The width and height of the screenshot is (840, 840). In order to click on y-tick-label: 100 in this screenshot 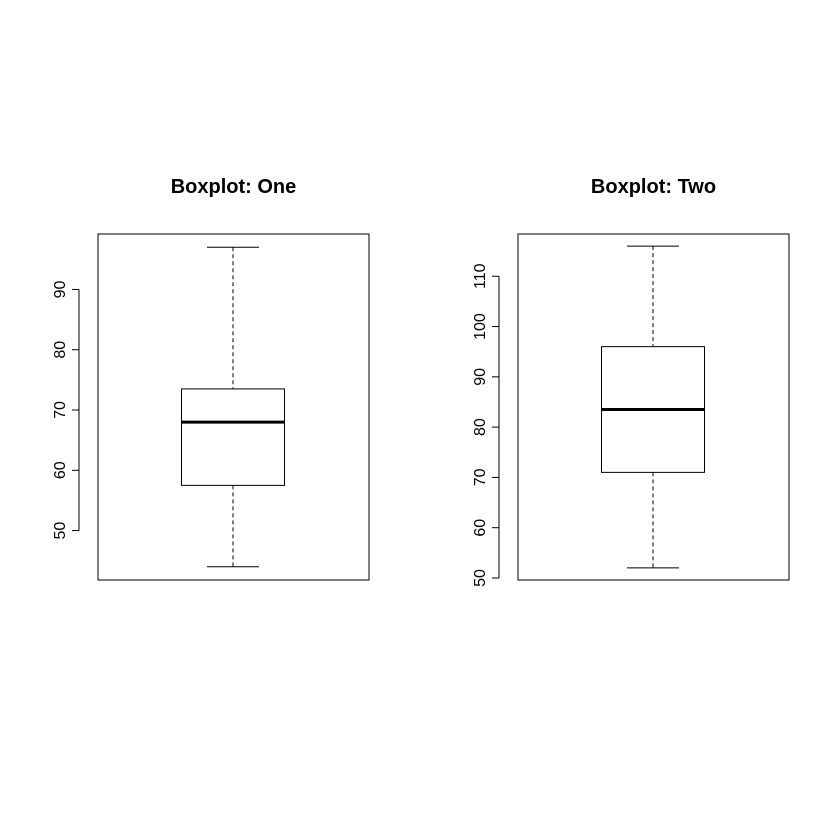, I will do `click(480, 326)`.